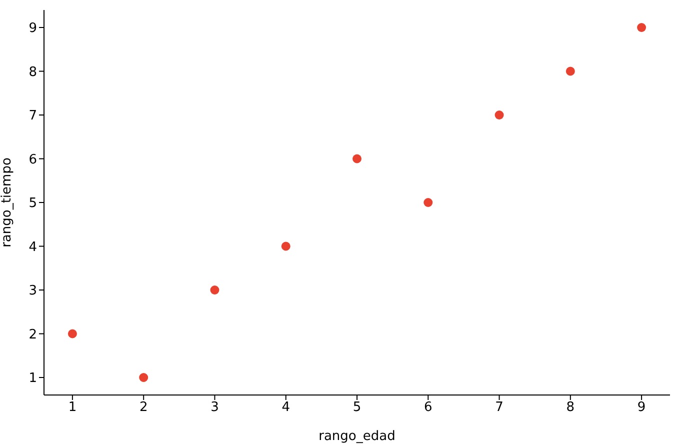  What do you see at coordinates (32, 378) in the screenshot?
I see `y-tick-label: 1` at bounding box center [32, 378].